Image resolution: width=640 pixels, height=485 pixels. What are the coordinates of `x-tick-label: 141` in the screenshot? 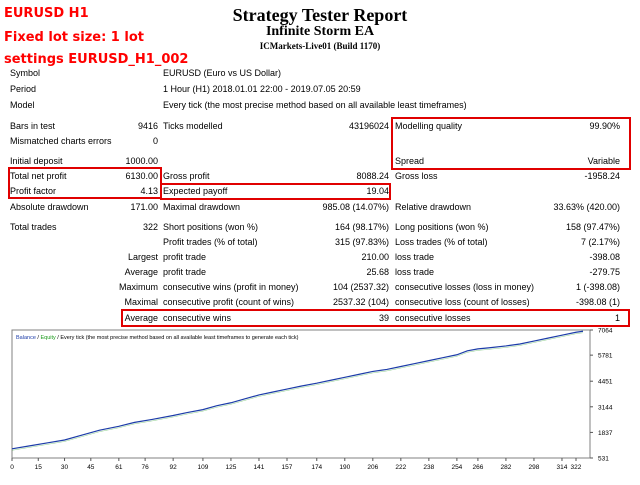 It's located at (259, 467).